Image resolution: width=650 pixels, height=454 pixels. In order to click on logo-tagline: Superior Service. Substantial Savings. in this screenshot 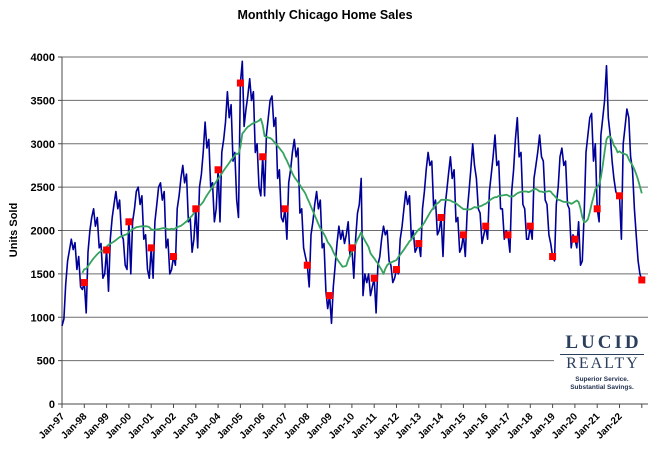, I will do `click(602, 384)`.